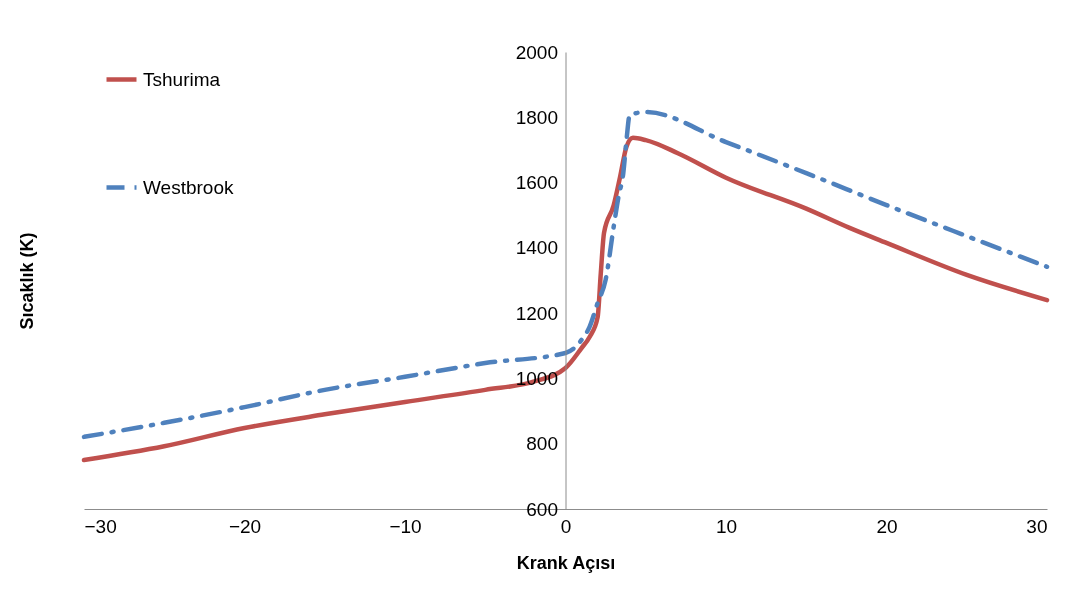 Image resolution: width=1086 pixels, height=613 pixels. What do you see at coordinates (405, 526) in the screenshot?
I see `x-tick-label: −10` at bounding box center [405, 526].